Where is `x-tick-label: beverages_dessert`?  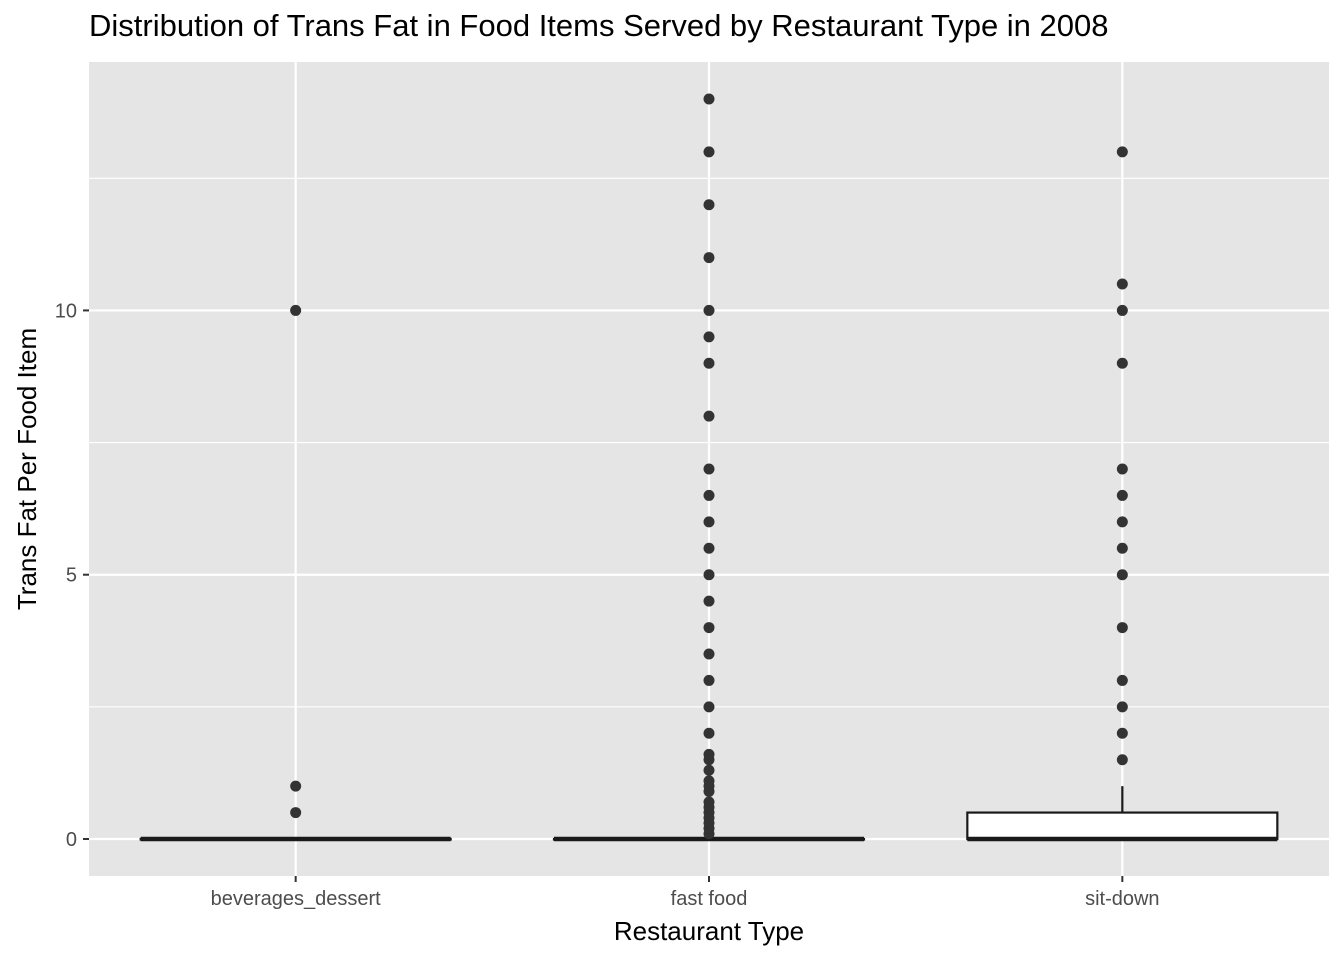
x-tick-label: beverages_dessert is located at coordinates (296, 899).